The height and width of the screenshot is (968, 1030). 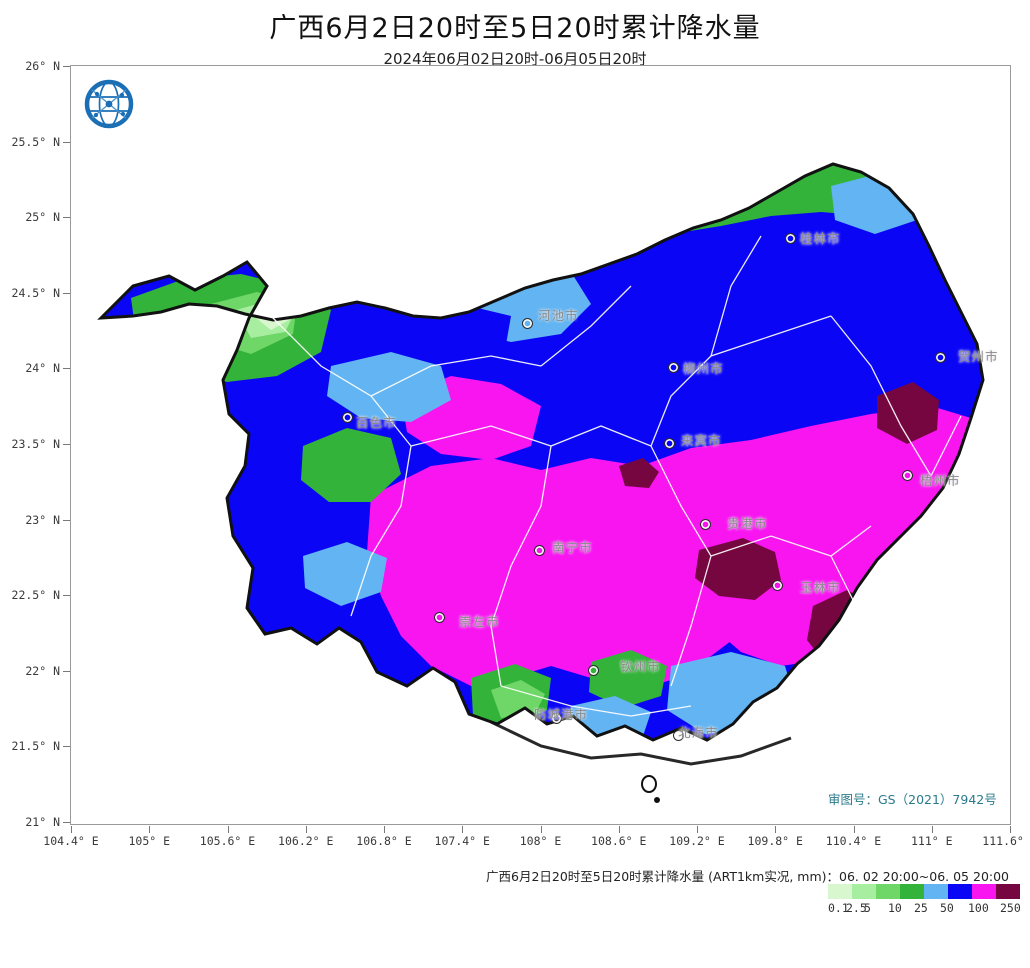 I want to click on lon-tick-label: 106.2° E, so click(x=306, y=841).